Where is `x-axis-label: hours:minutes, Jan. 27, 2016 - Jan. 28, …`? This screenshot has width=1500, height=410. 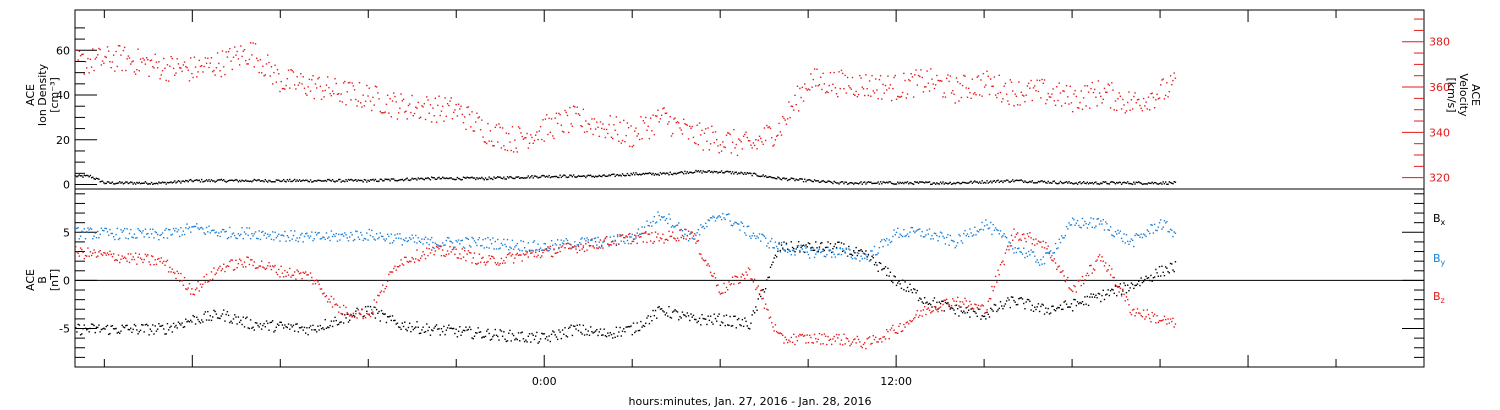
x-axis-label: hours:minutes, Jan. 27, 2016 - Jan. 28, … is located at coordinates (750, 401).